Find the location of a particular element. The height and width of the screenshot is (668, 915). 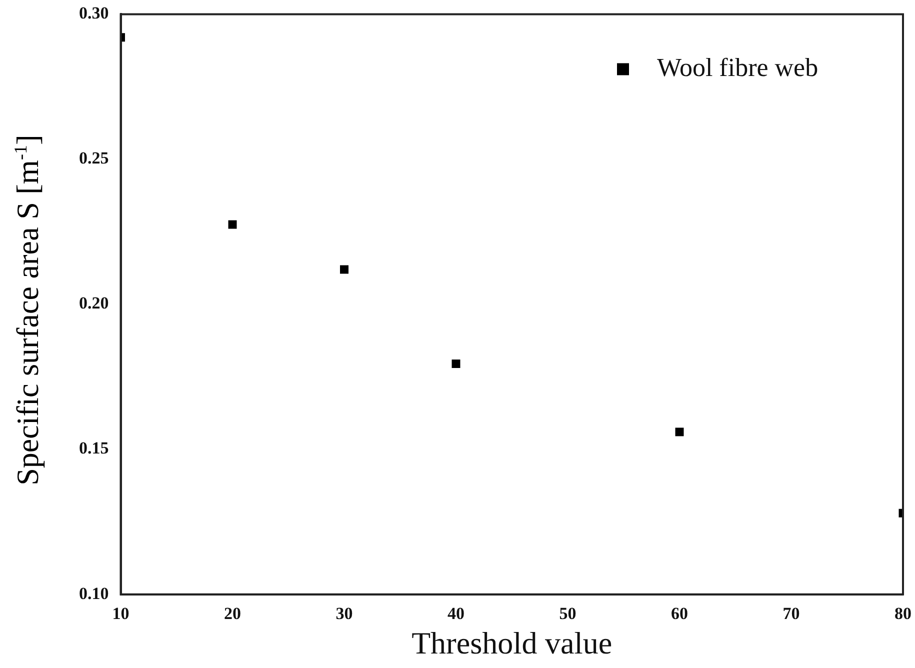

x-tick-label: 40 is located at coordinates (456, 613).